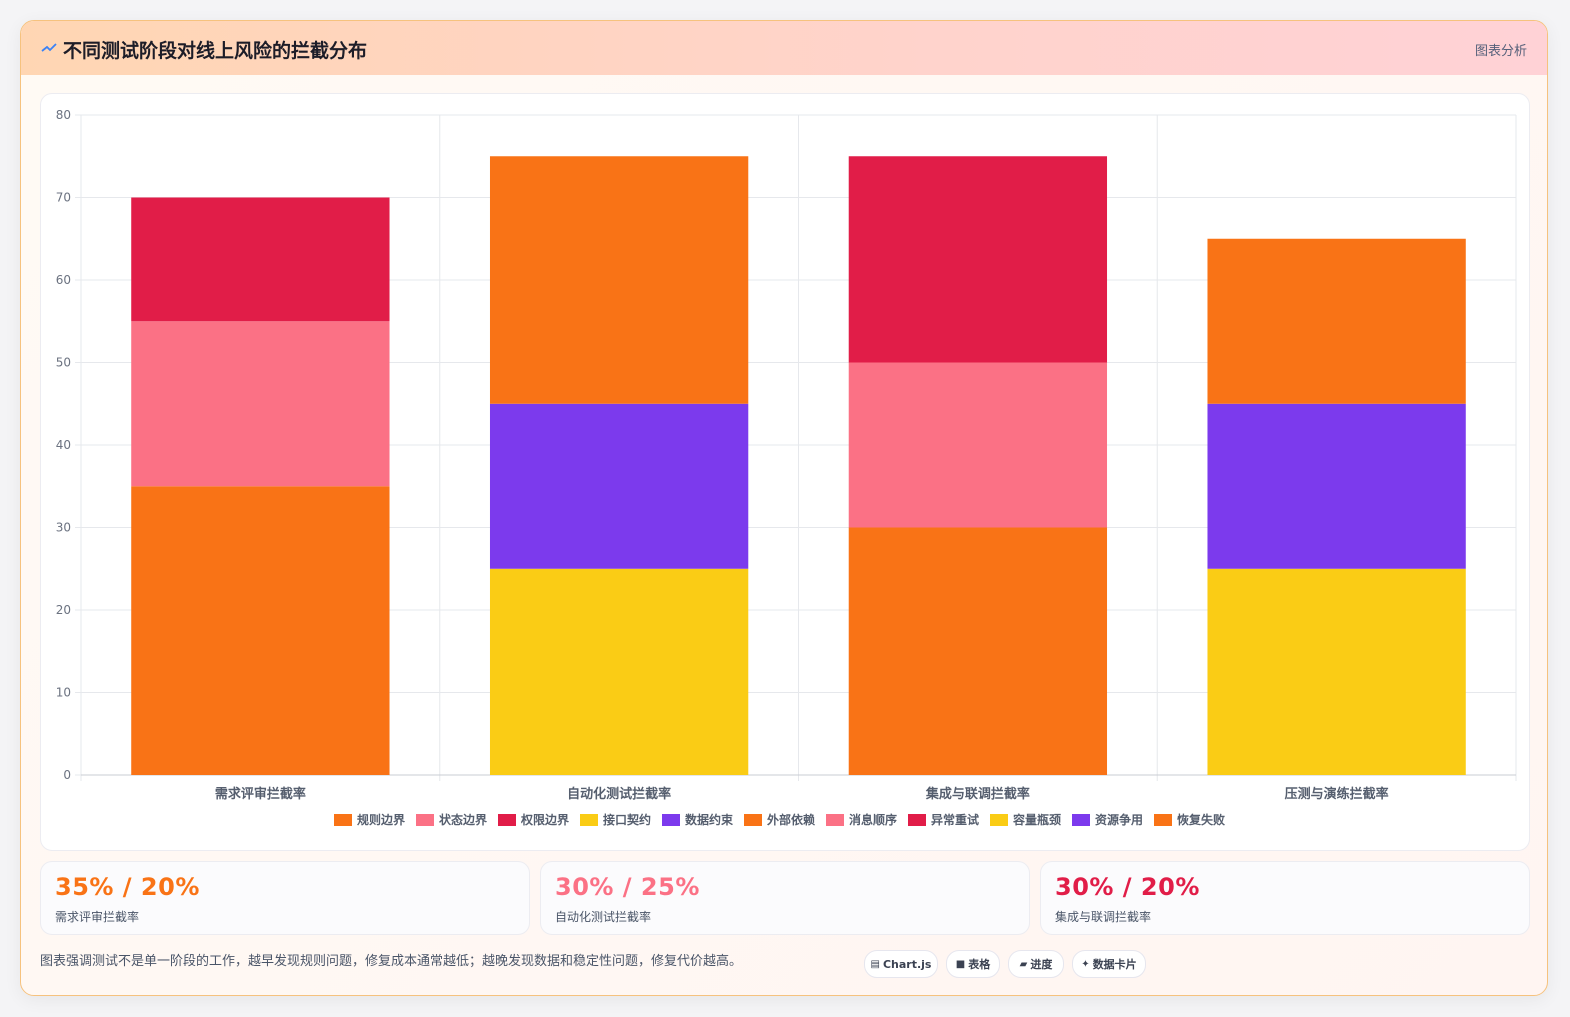  I want to click on chart-icon: ▤, so click(875, 964).